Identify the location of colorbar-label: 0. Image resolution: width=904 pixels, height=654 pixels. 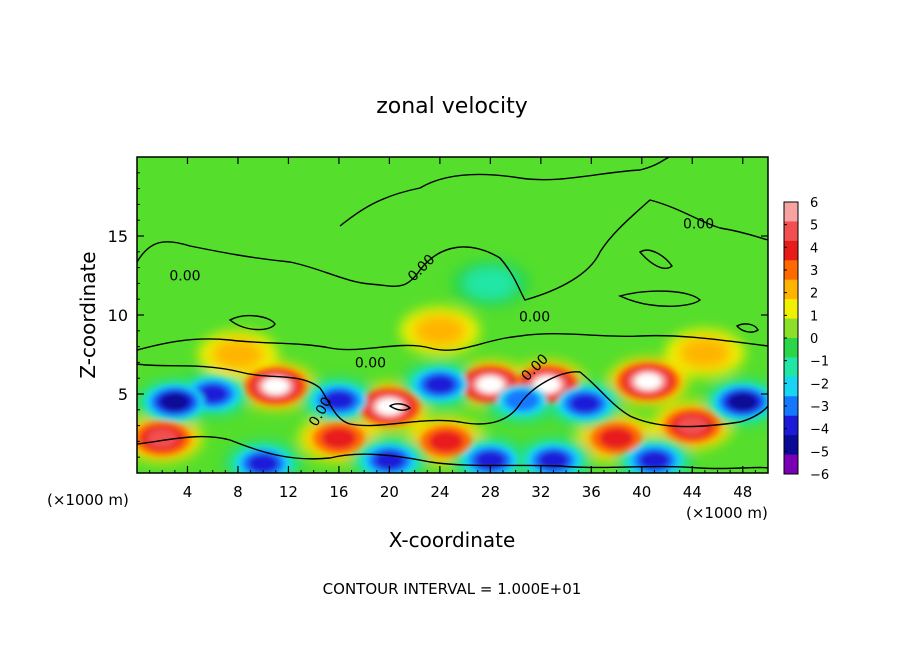
(814, 339).